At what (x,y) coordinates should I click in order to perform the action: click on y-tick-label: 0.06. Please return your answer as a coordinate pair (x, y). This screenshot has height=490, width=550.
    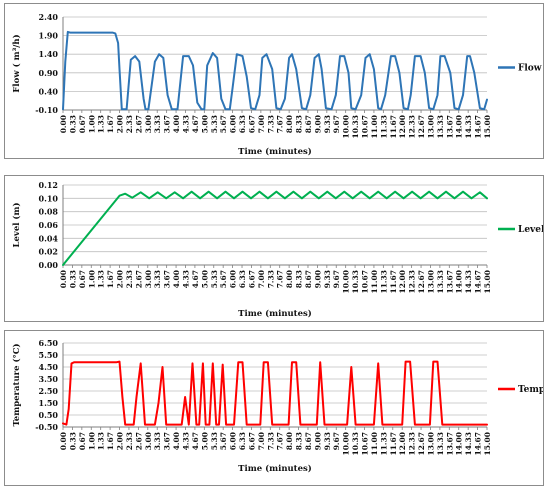
    Looking at the image, I should click on (49, 225).